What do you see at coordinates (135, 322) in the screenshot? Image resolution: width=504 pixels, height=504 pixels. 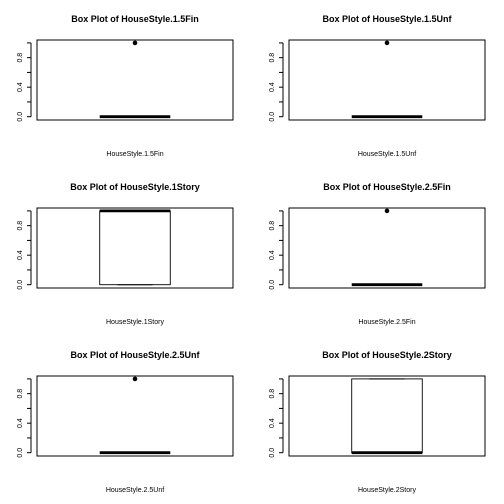 I see `x-axis-label: HouseStyle.1Story` at bounding box center [135, 322].